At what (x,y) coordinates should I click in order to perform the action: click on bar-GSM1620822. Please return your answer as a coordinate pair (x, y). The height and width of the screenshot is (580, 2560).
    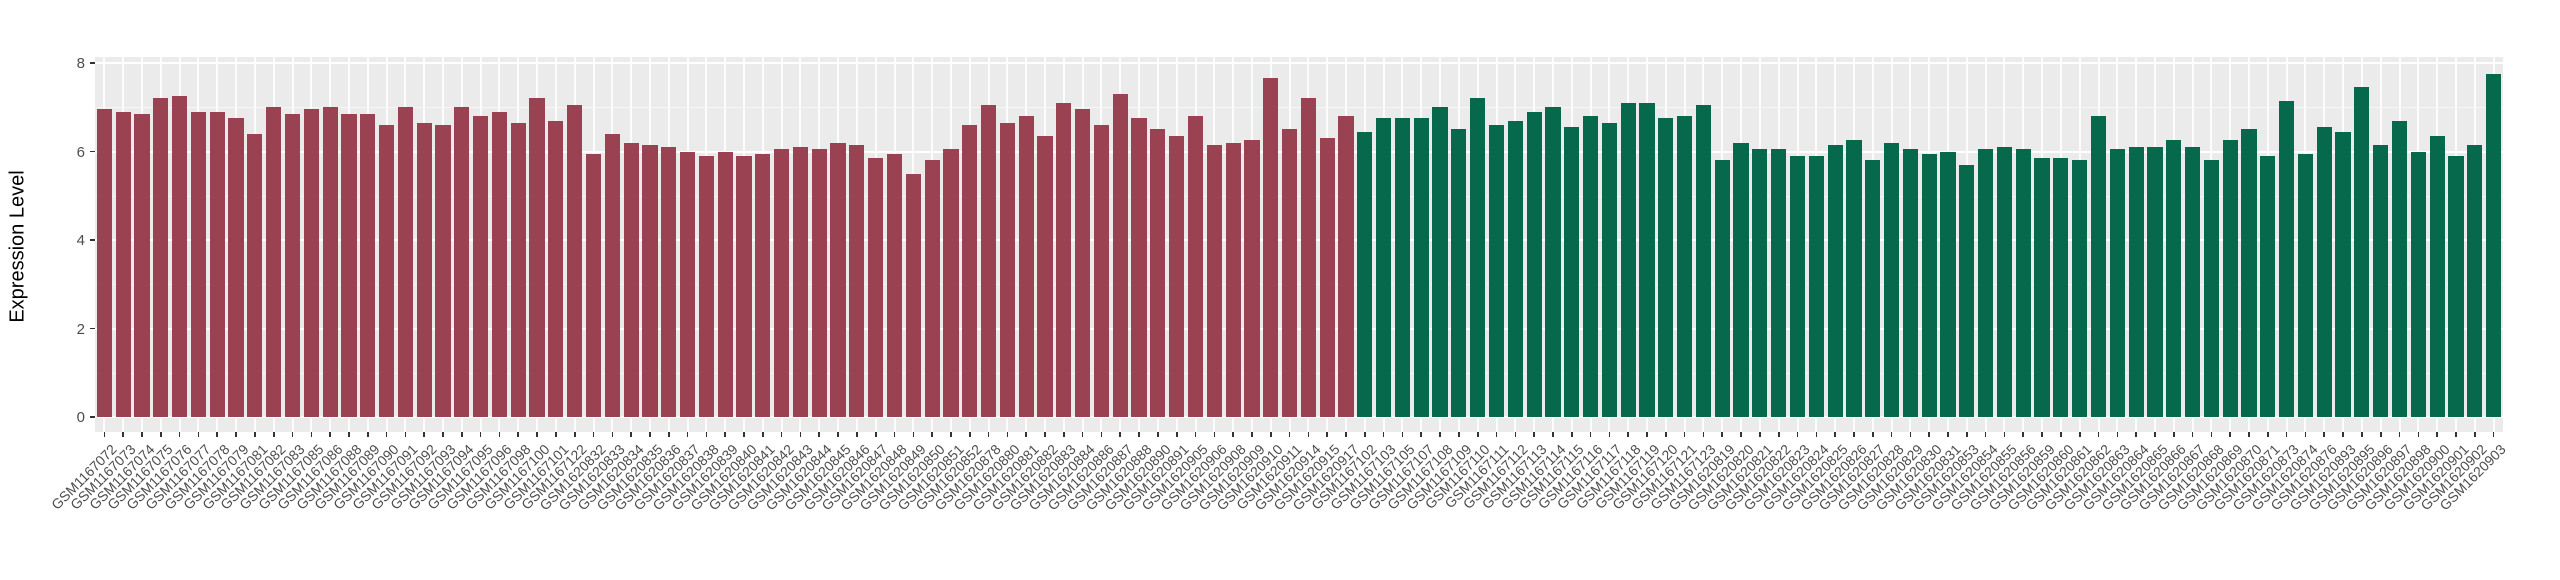
    Looking at the image, I should click on (1779, 283).